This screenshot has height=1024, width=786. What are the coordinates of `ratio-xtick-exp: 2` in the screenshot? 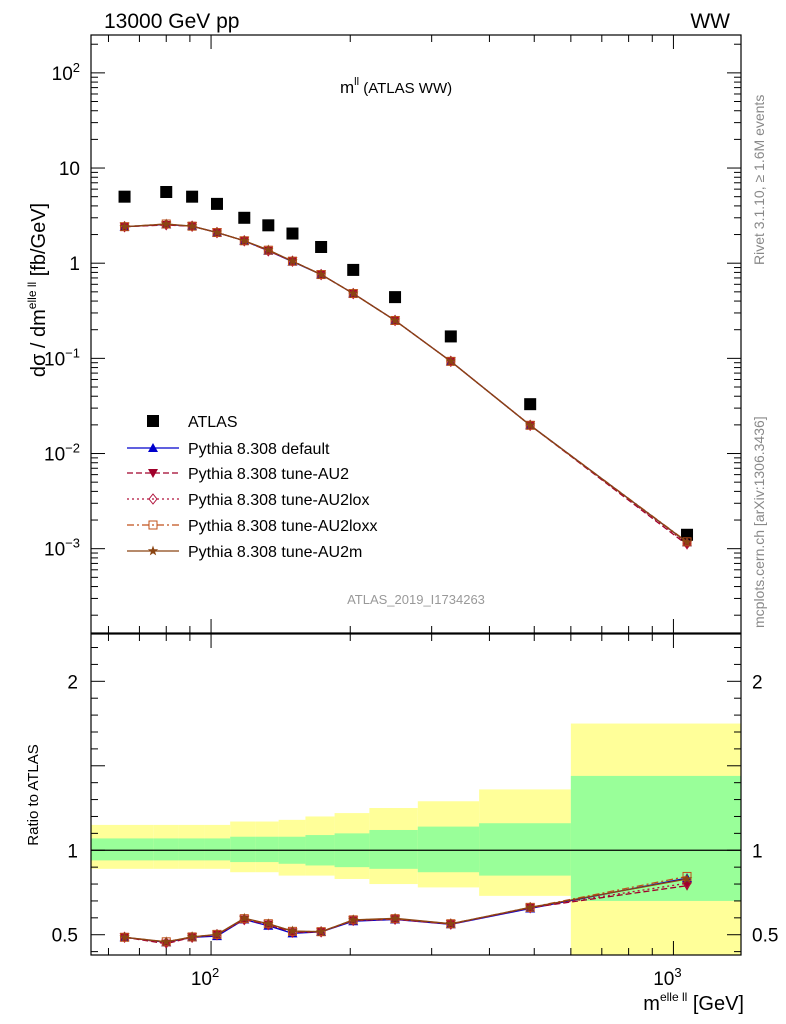 It's located at (215, 972).